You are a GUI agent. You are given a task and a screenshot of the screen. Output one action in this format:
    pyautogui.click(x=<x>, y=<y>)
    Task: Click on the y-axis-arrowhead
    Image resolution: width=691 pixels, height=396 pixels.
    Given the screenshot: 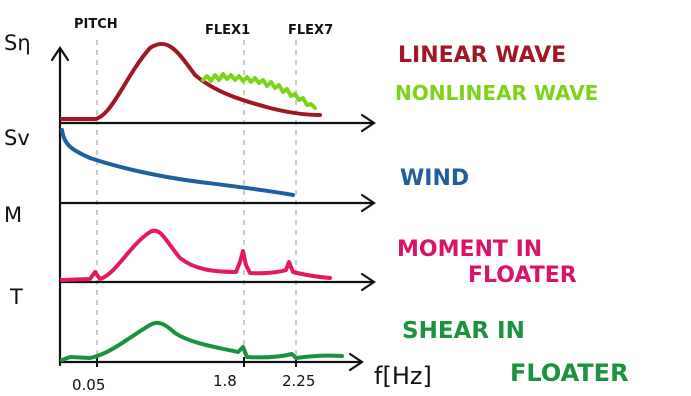 What is the action you would take?
    pyautogui.click(x=60, y=54)
    